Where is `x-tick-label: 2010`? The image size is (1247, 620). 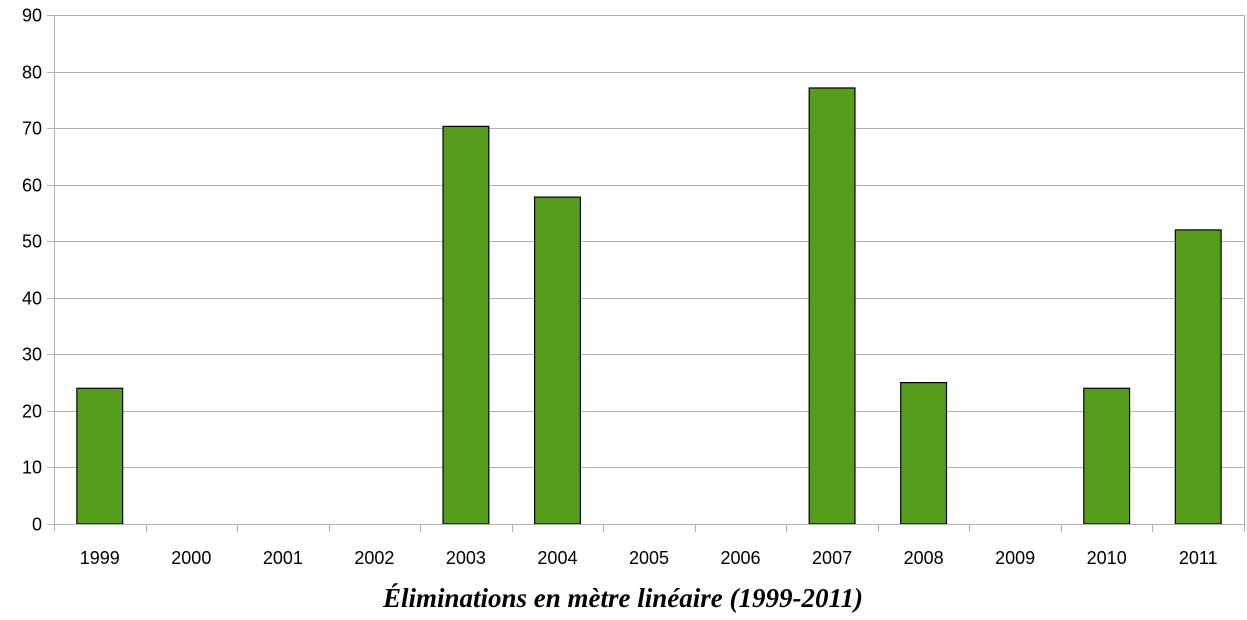
x-tick-label: 2010 is located at coordinates (1107, 558).